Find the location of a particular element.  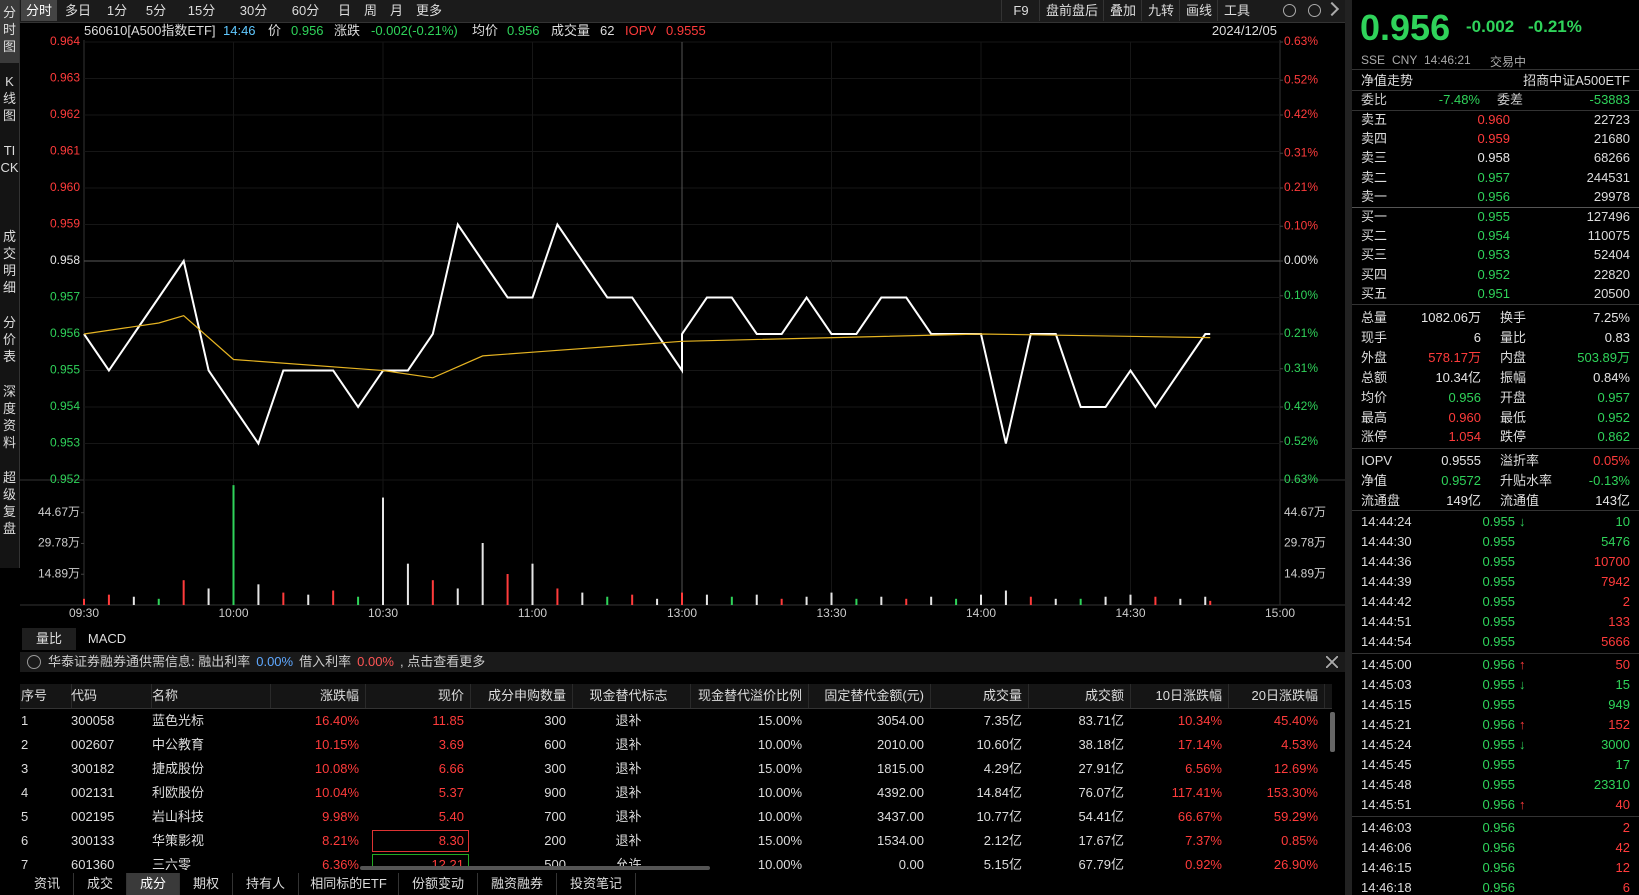

period-tab: 5分 is located at coordinates (156, 10).